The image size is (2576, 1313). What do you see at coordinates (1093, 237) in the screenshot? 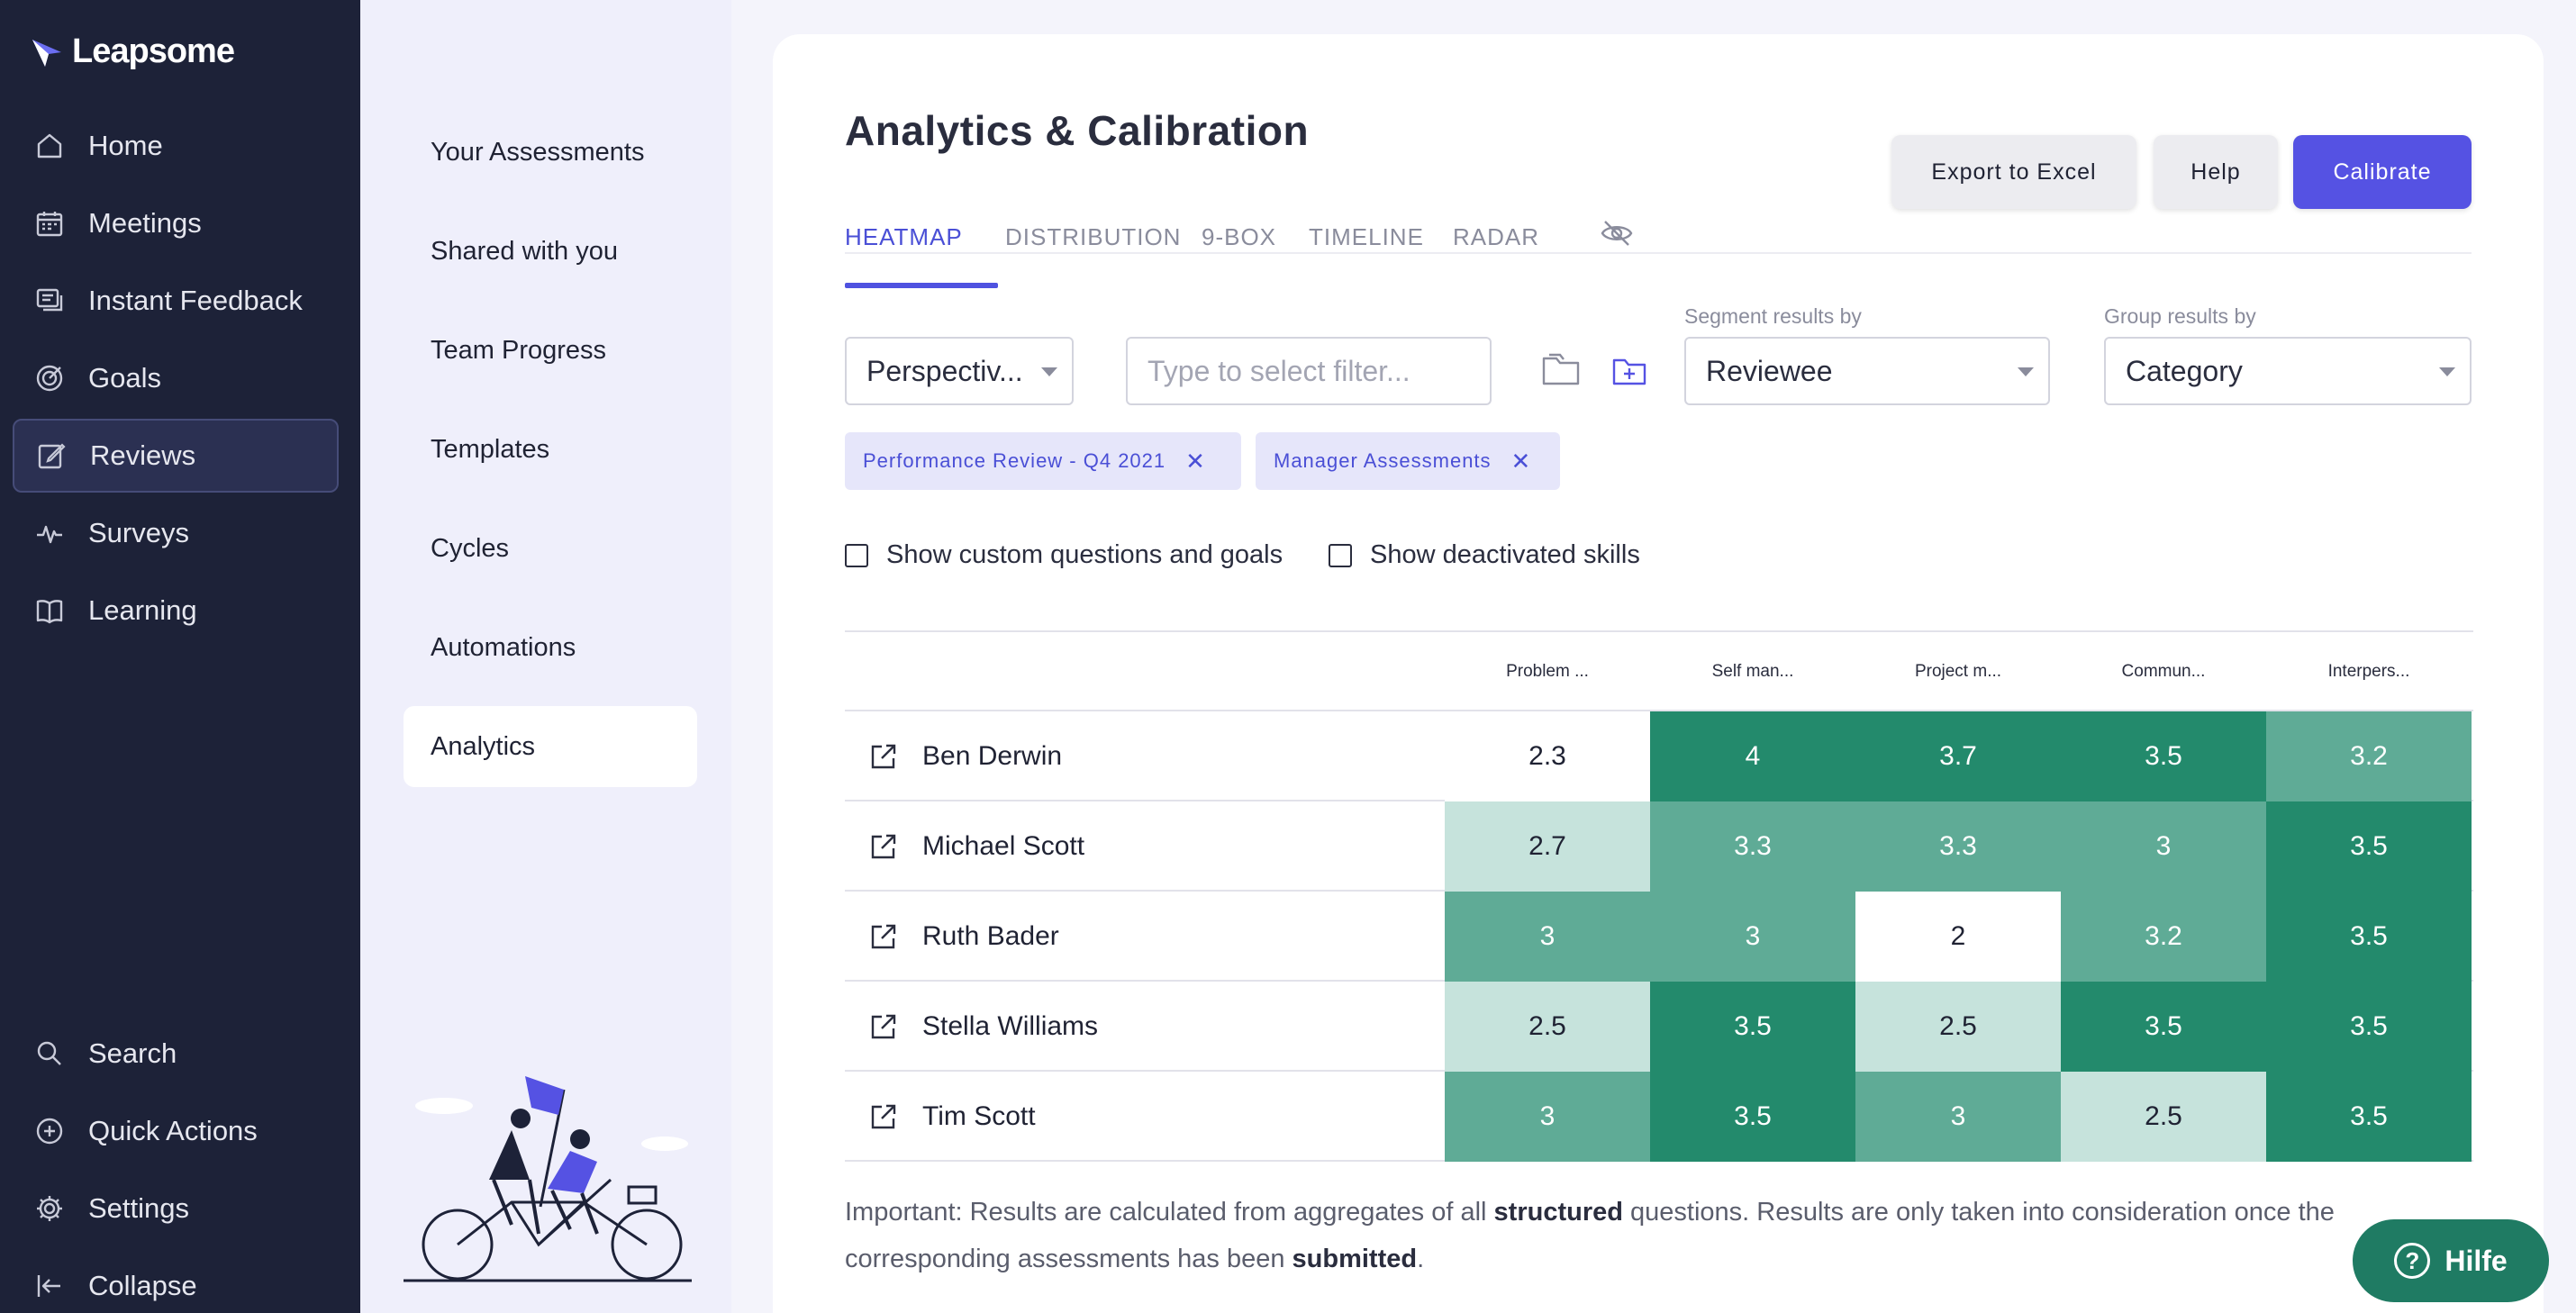
I see `tab-distribution: DISTRIBUTION` at bounding box center [1093, 237].